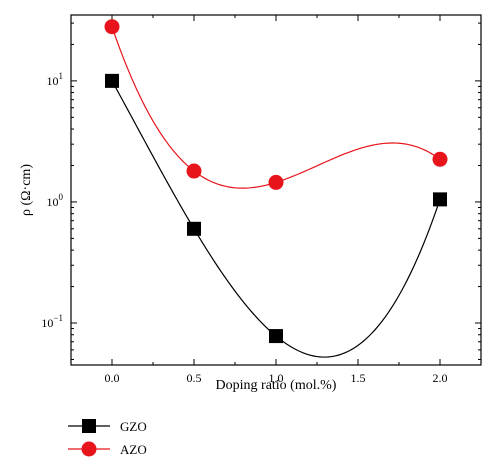  Describe the element at coordinates (112, 378) in the screenshot. I see `x-tick-label: 0.0` at that location.